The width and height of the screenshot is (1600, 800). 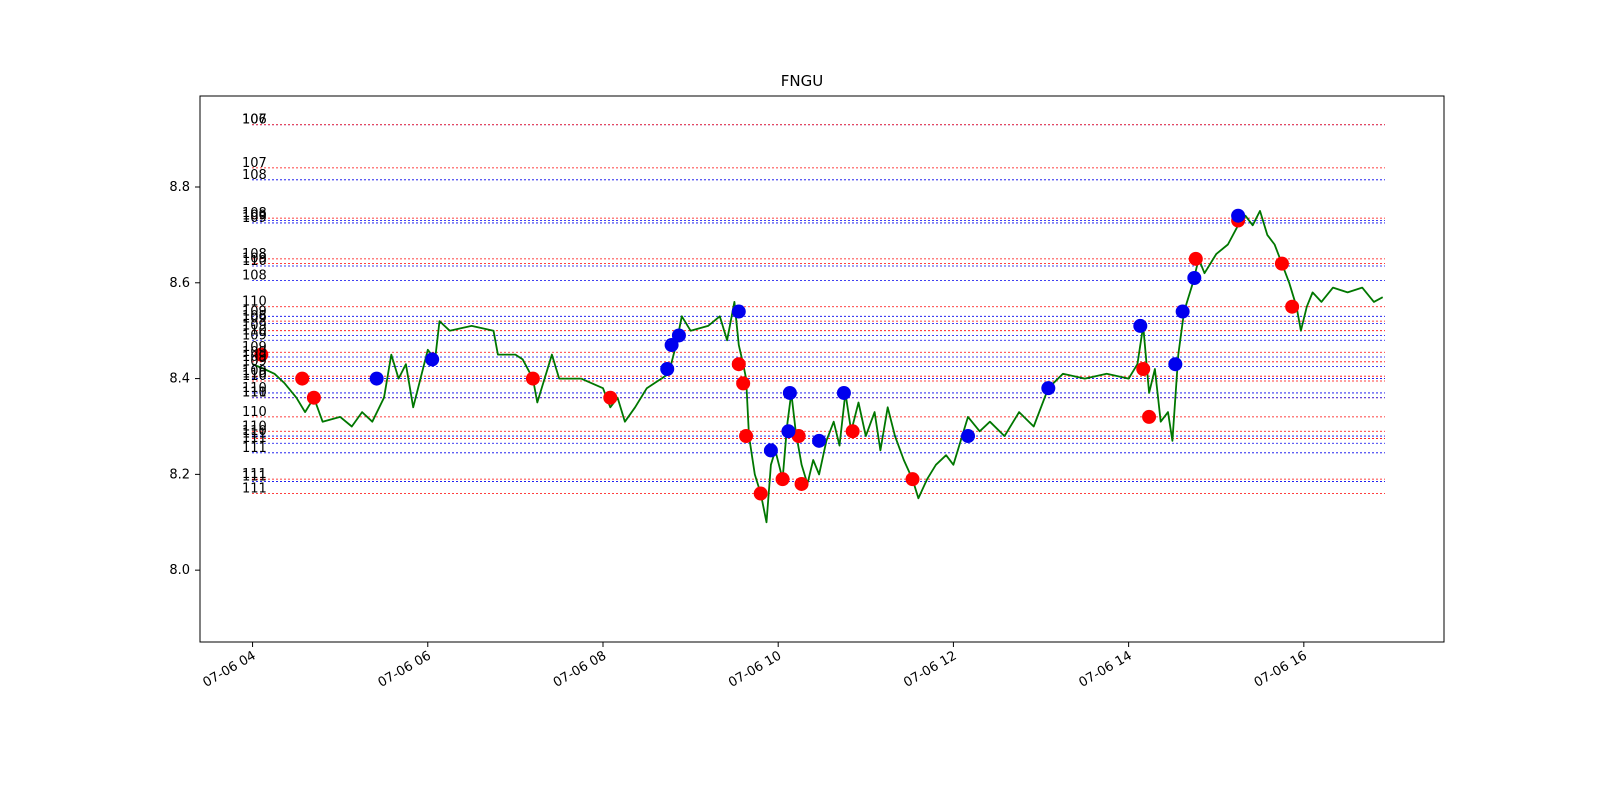 What do you see at coordinates (179, 283) in the screenshot?
I see `y-tick-label: 8.6` at bounding box center [179, 283].